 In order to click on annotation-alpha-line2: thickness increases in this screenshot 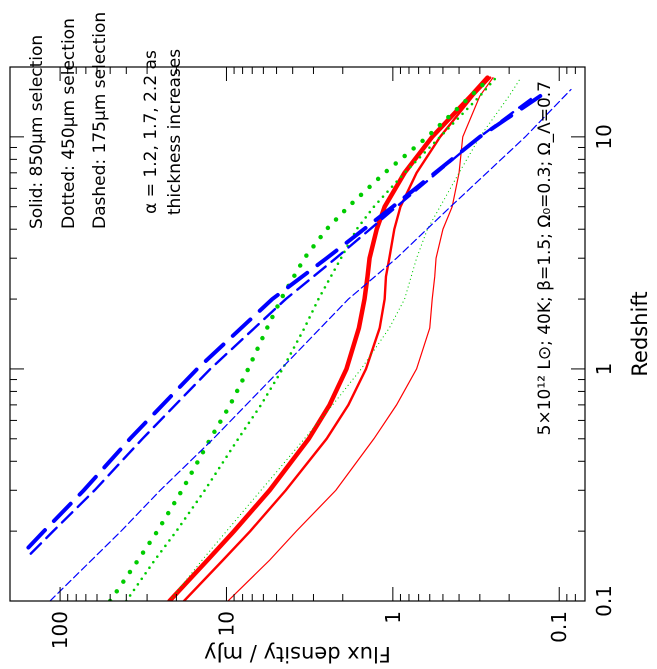, I will do `click(175, 132)`.